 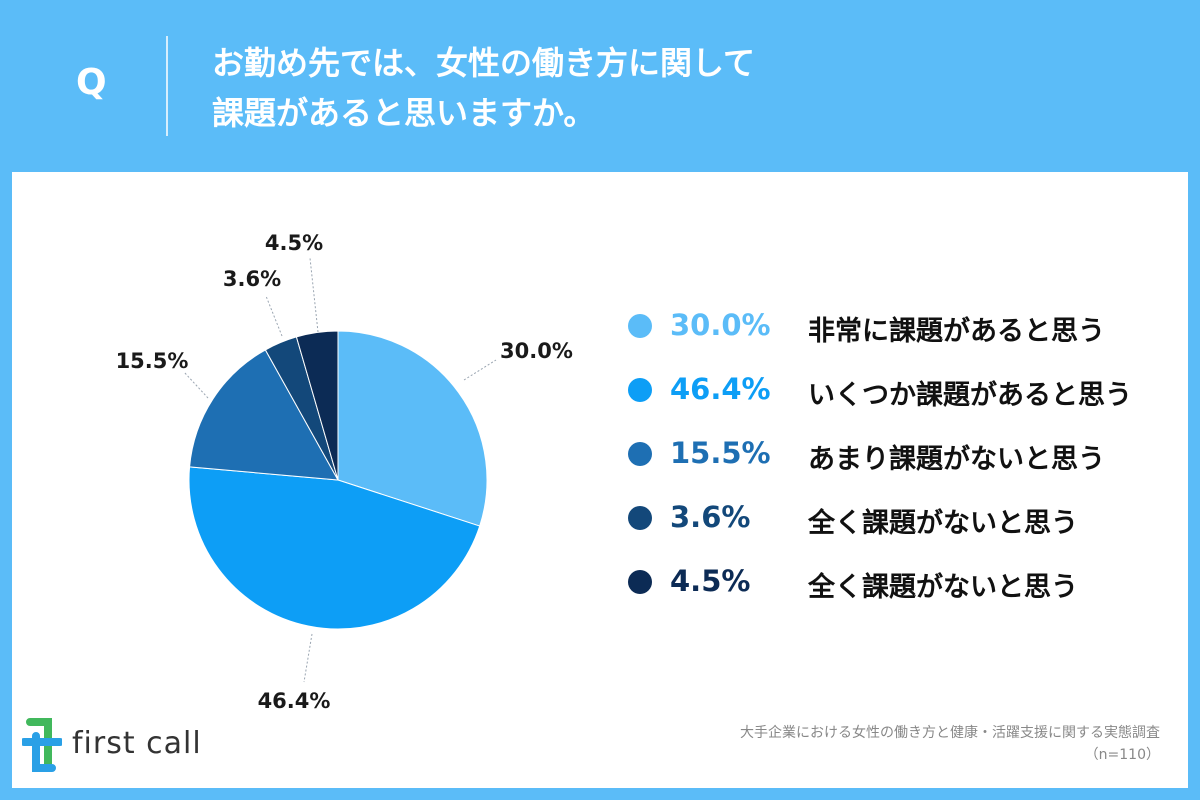 I want to click on legend-item-1: 30.0% 非常に課題があると思う, so click(x=900, y=338).